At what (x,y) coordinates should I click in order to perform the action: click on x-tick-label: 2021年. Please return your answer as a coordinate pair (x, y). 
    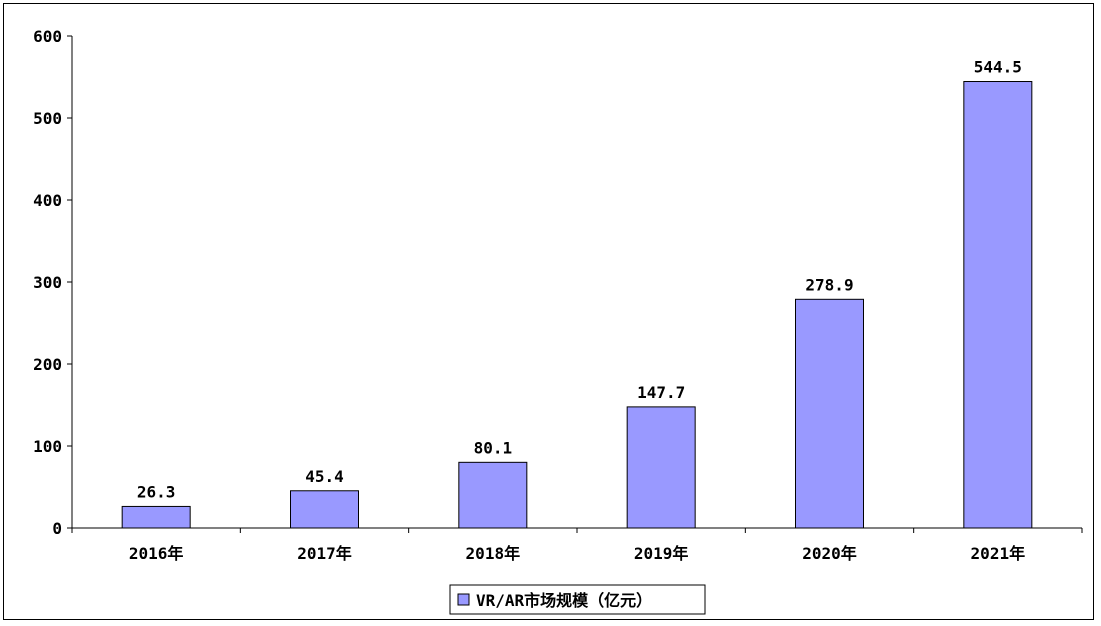
    Looking at the image, I should click on (998, 553).